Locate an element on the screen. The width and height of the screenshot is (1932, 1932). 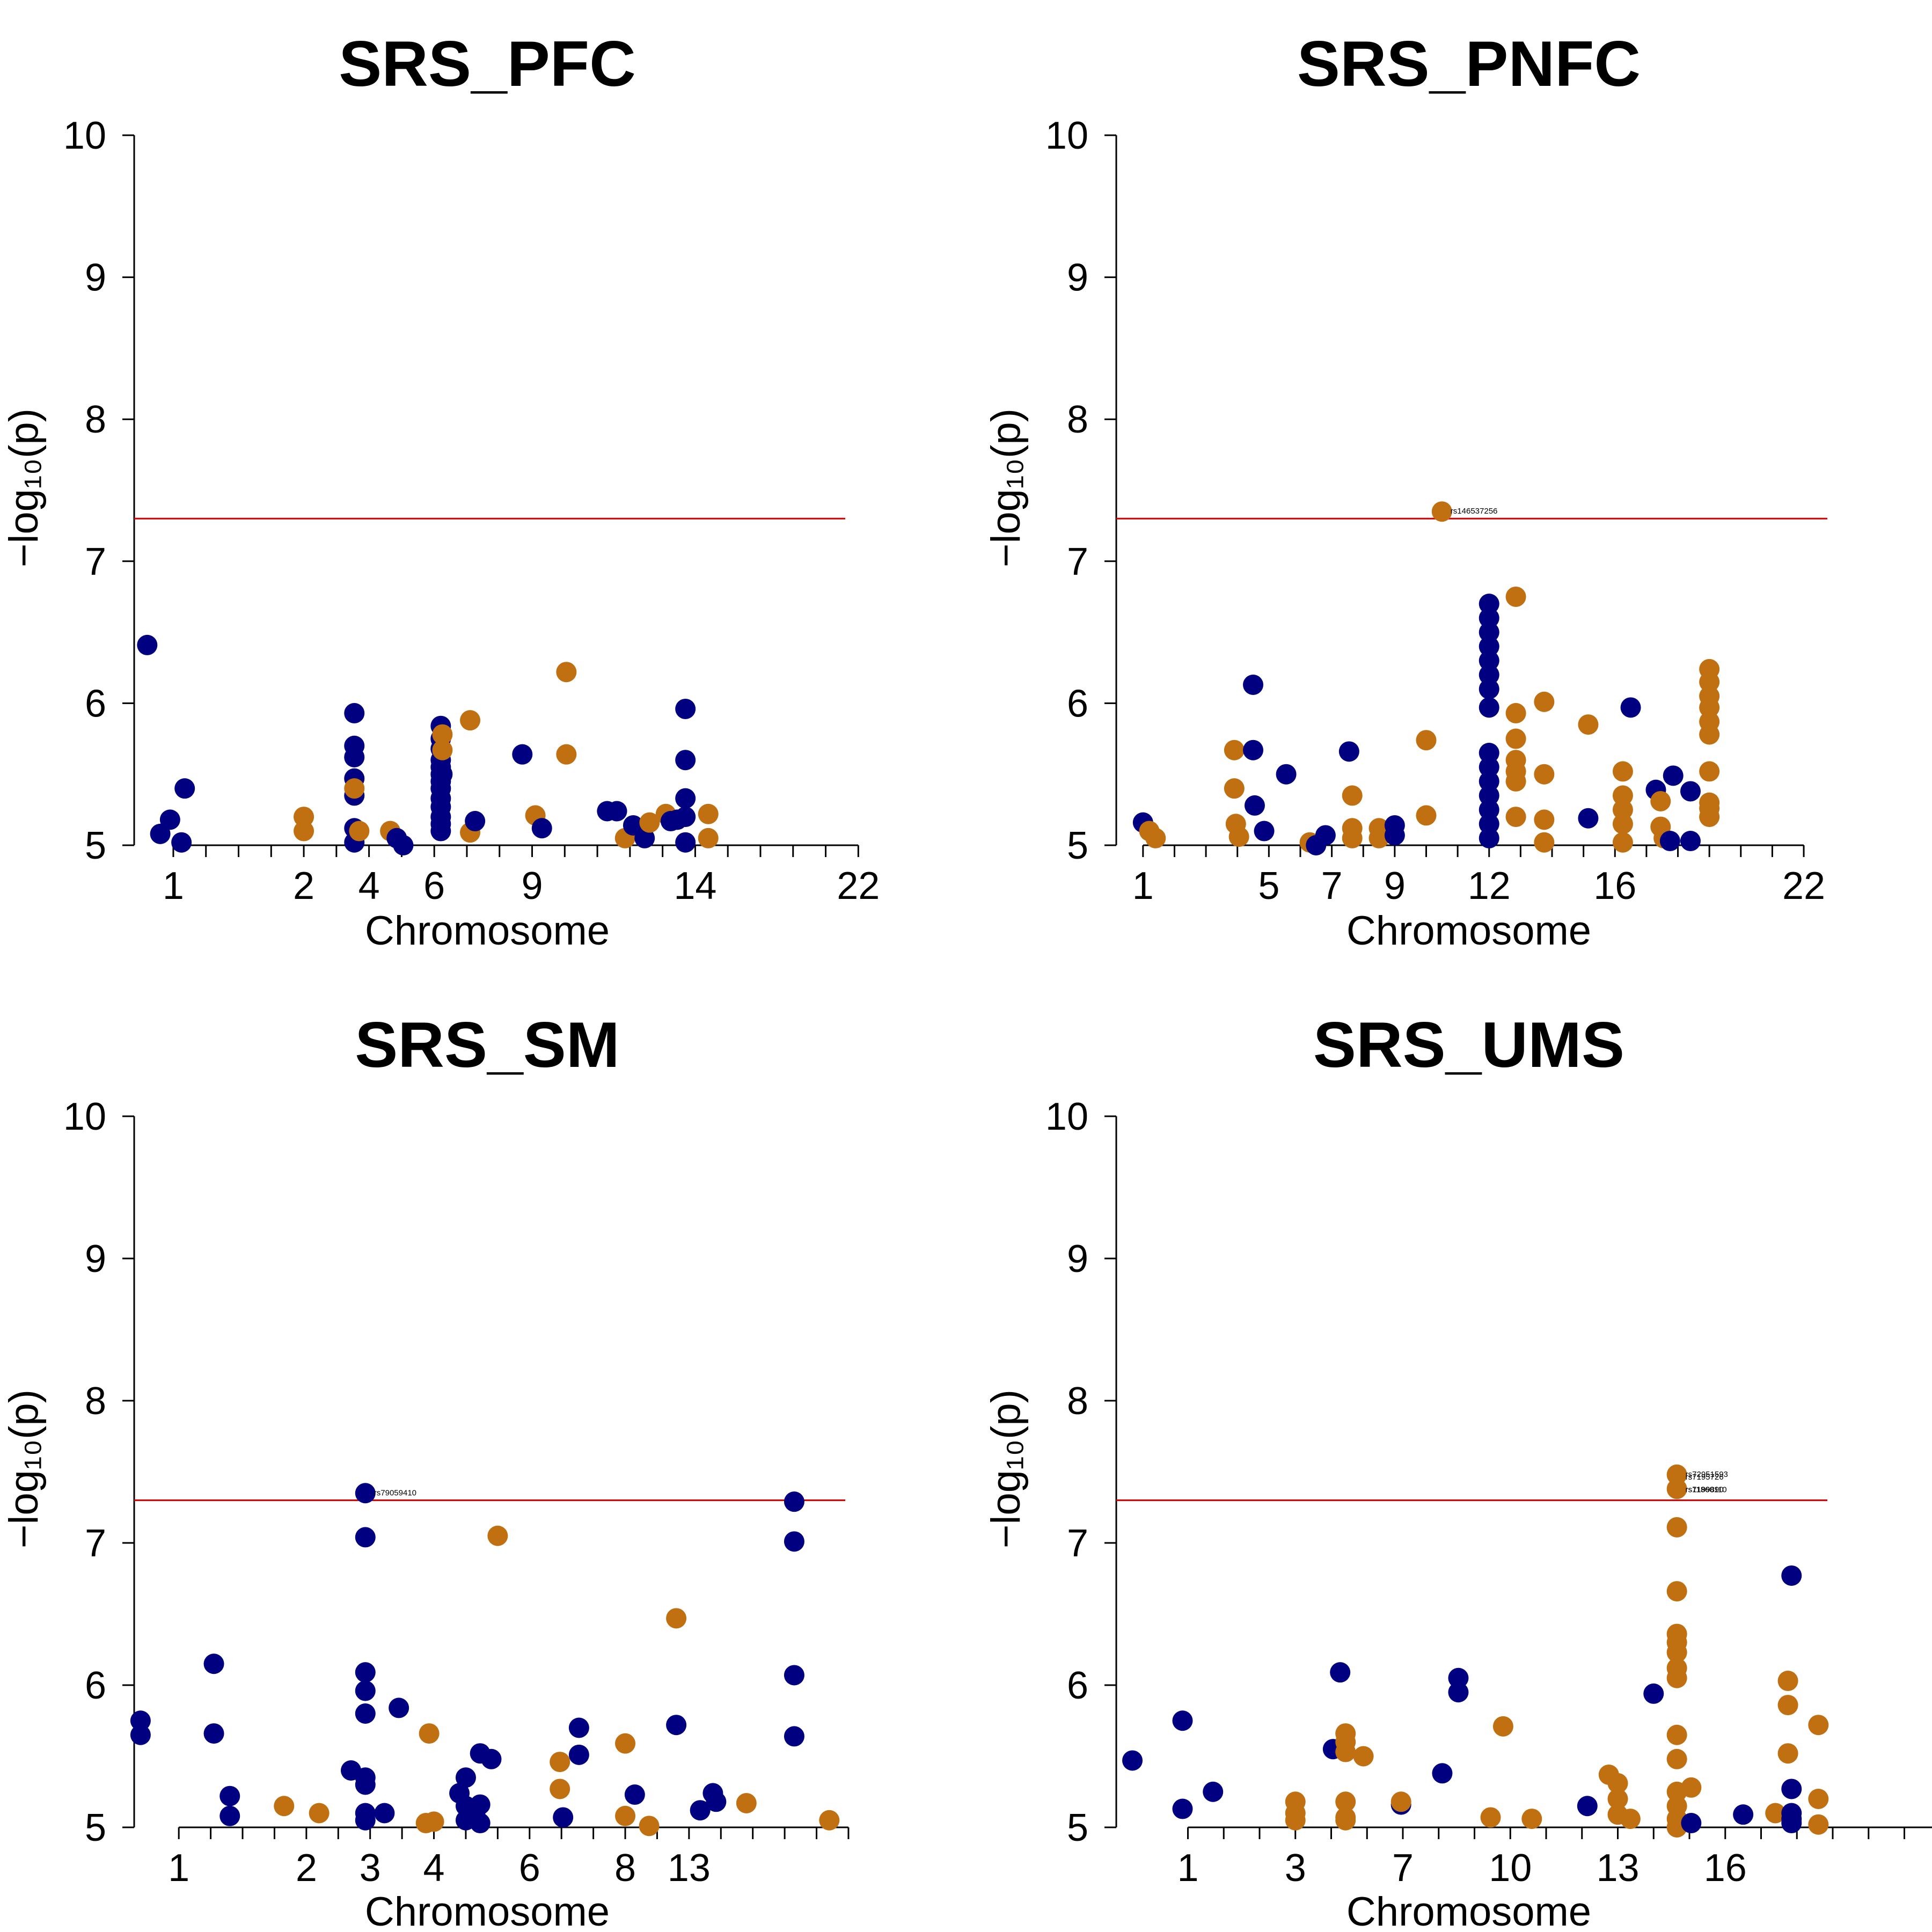
x-axis-label: Chromosome is located at coordinates (1468, 1910).